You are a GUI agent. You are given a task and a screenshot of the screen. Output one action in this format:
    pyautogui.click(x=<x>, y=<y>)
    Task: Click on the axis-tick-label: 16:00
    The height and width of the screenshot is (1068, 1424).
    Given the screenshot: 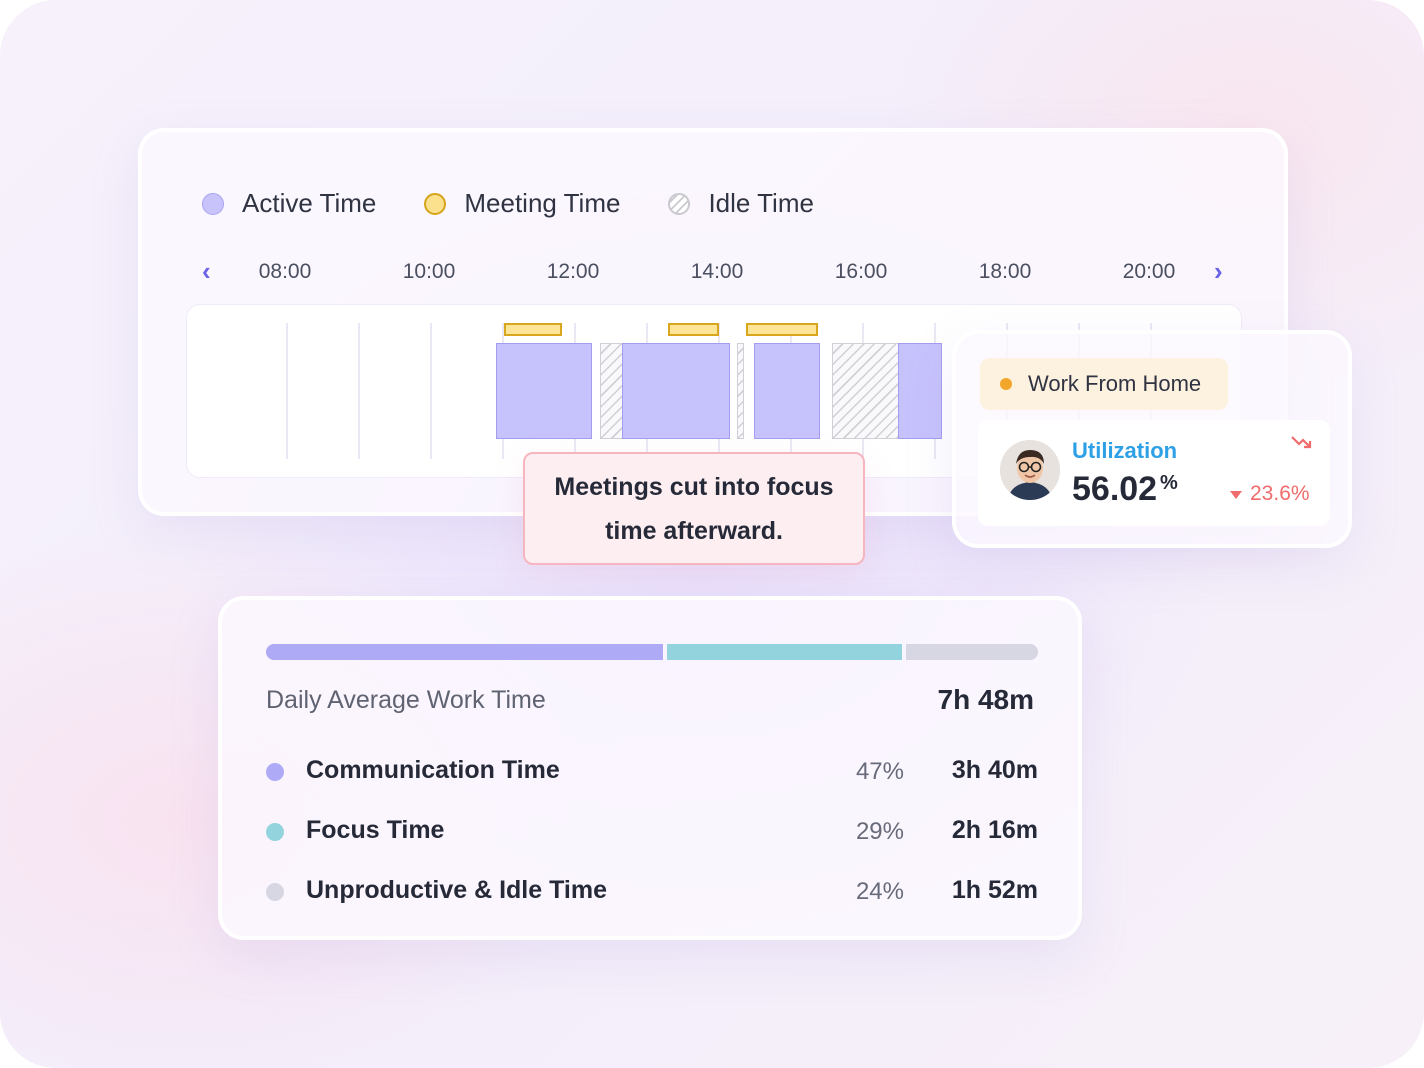 What is the action you would take?
    pyautogui.click(x=861, y=271)
    